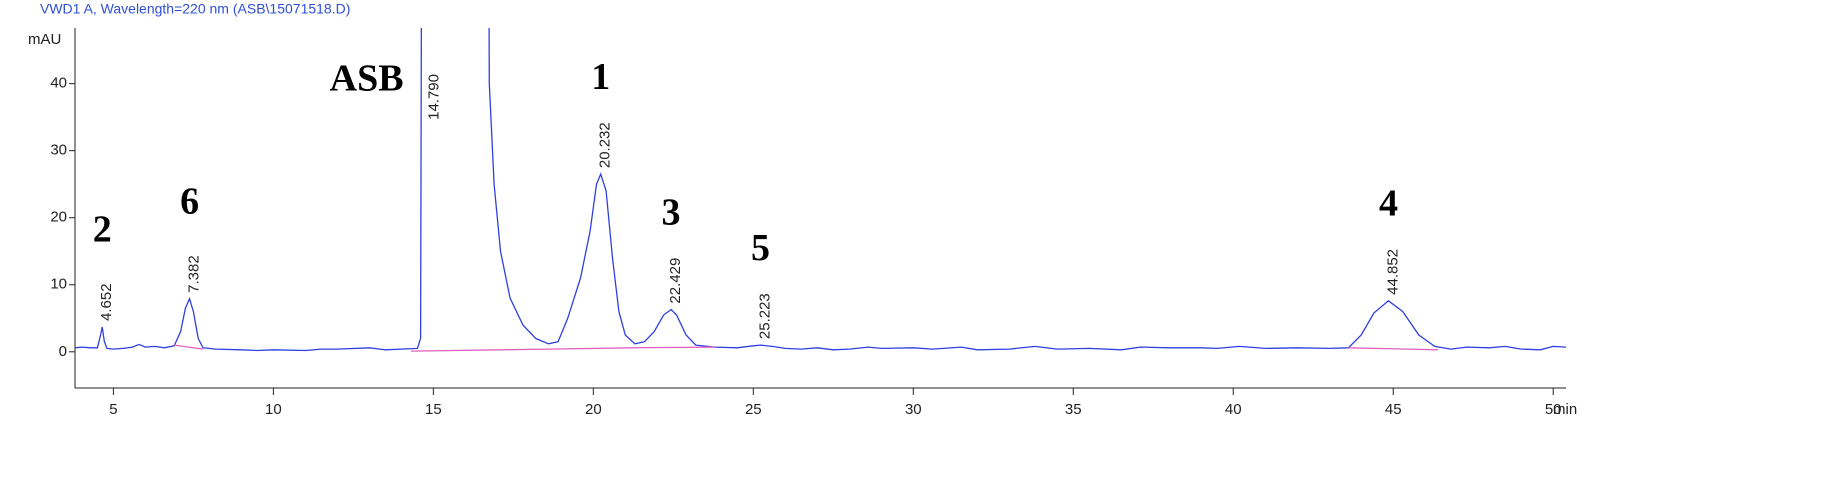 The image size is (1824, 486). Describe the element at coordinates (1388, 204) in the screenshot. I see `peak-name: 4` at that location.